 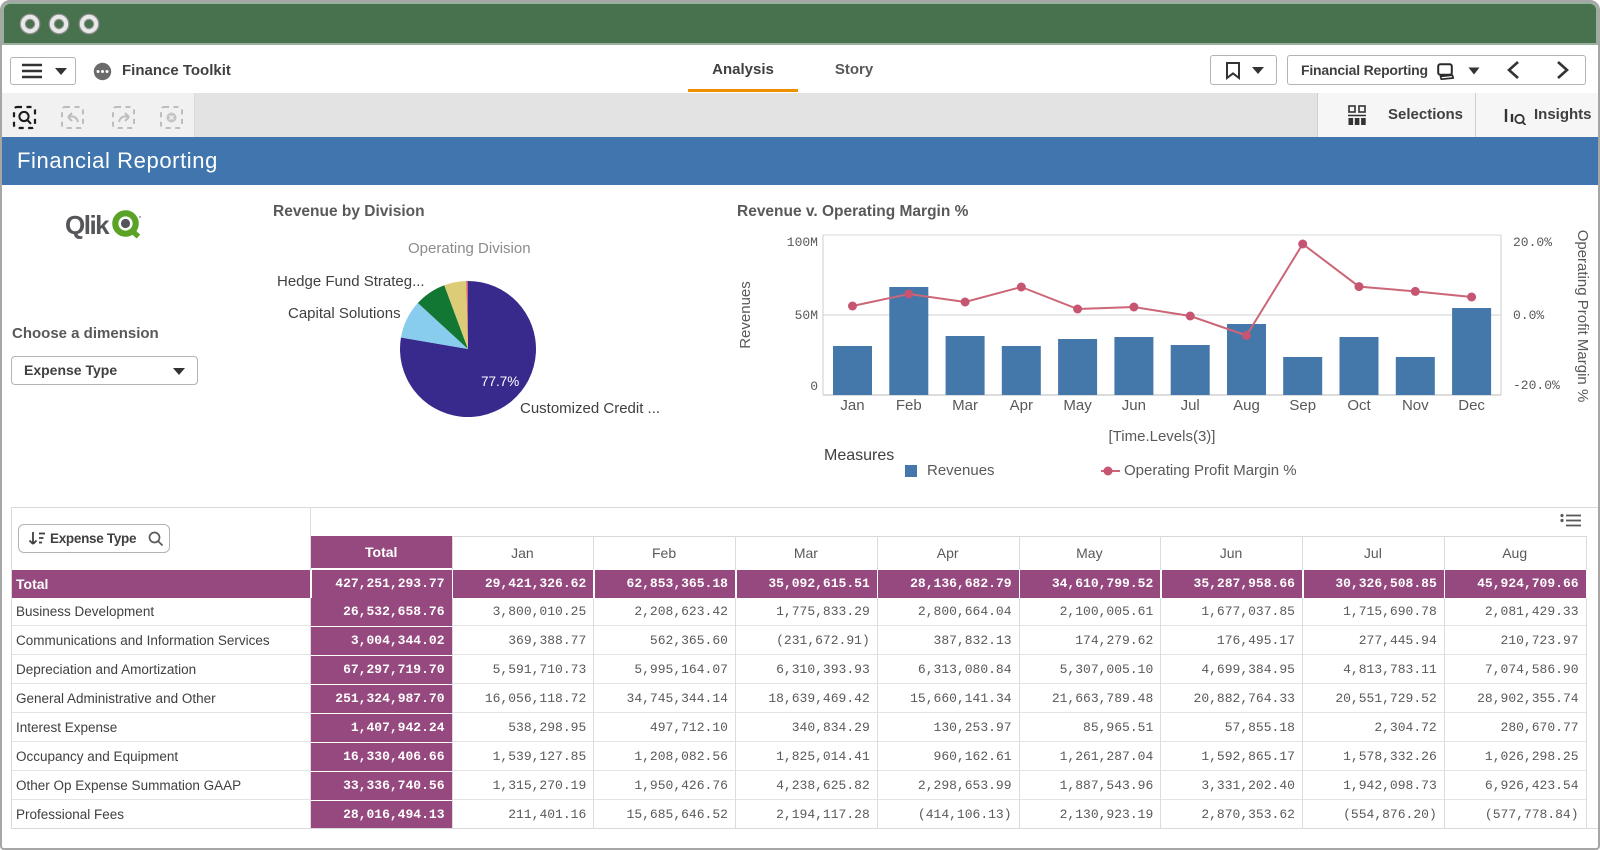 What do you see at coordinates (1162, 436) in the screenshot?
I see `svg-text: [Time.Levels(3)]` at bounding box center [1162, 436].